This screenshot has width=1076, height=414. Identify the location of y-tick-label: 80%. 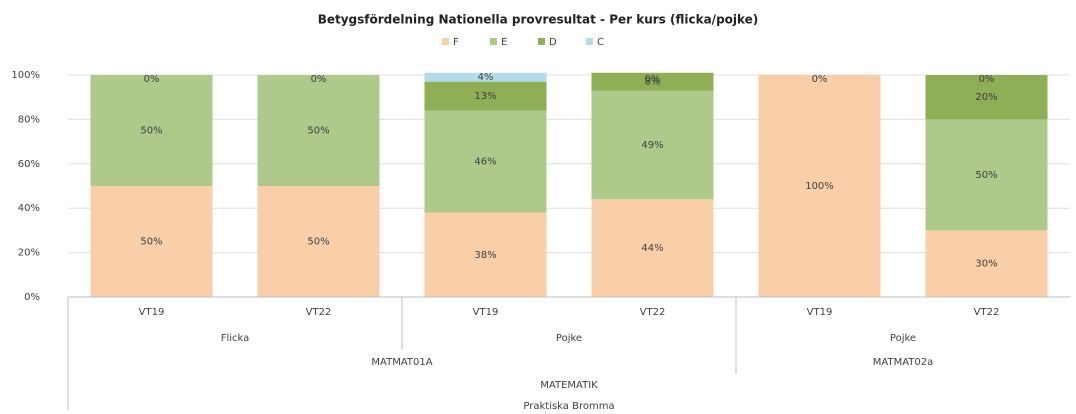
(29, 119).